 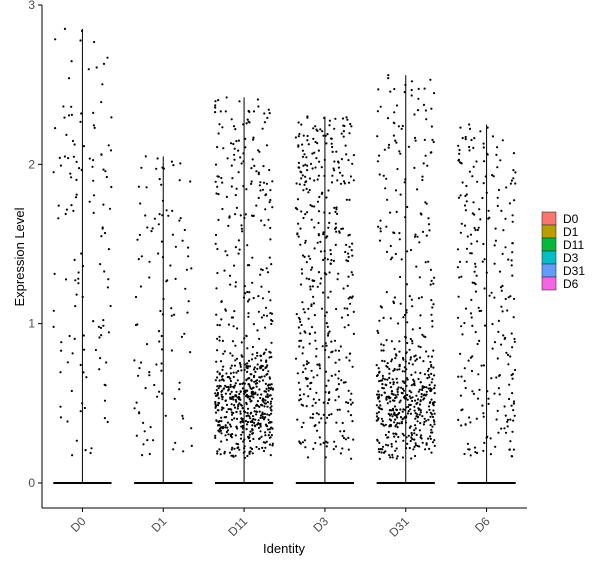 What do you see at coordinates (549, 257) in the screenshot?
I see `legend-swatch` at bounding box center [549, 257].